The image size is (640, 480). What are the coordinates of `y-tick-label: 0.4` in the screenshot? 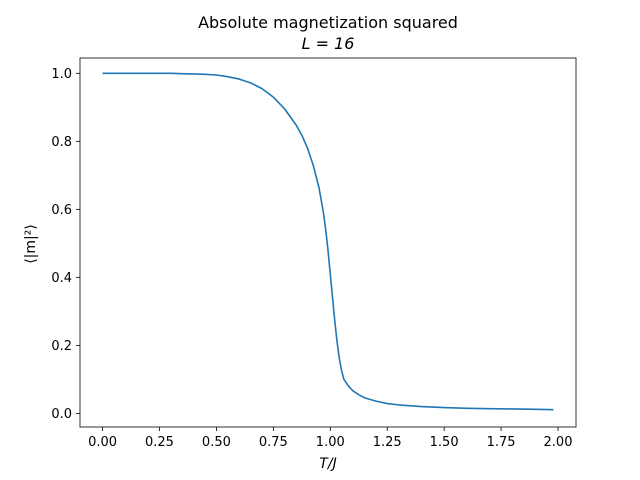 It's located at (61, 278).